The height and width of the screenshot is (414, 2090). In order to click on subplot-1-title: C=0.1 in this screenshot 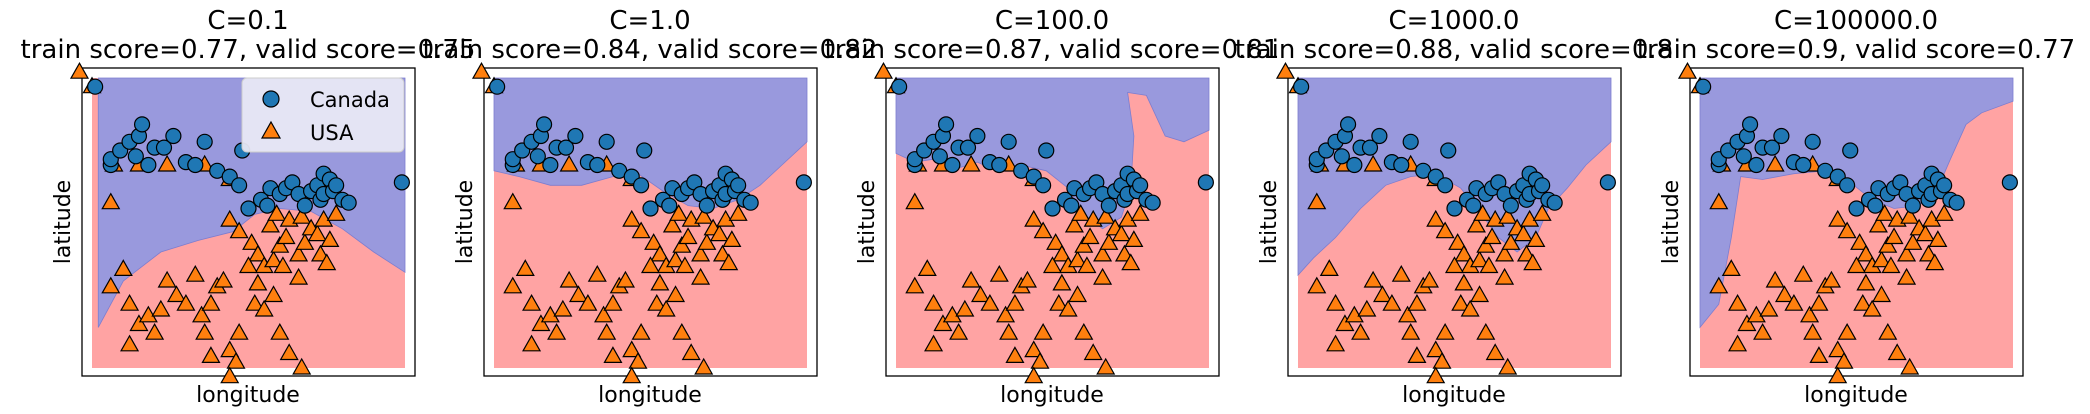, I will do `click(247, 21)`.